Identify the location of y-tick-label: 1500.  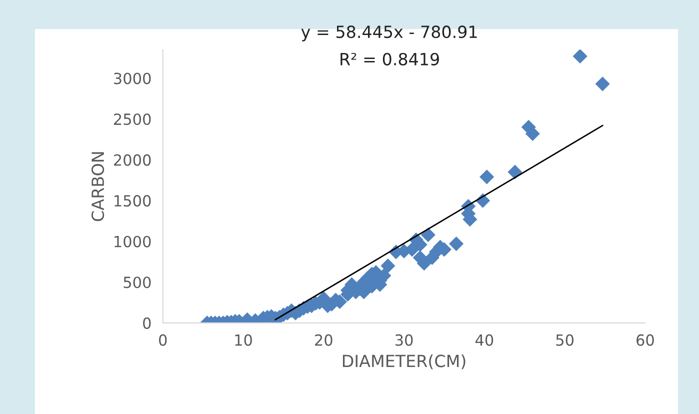
(132, 201).